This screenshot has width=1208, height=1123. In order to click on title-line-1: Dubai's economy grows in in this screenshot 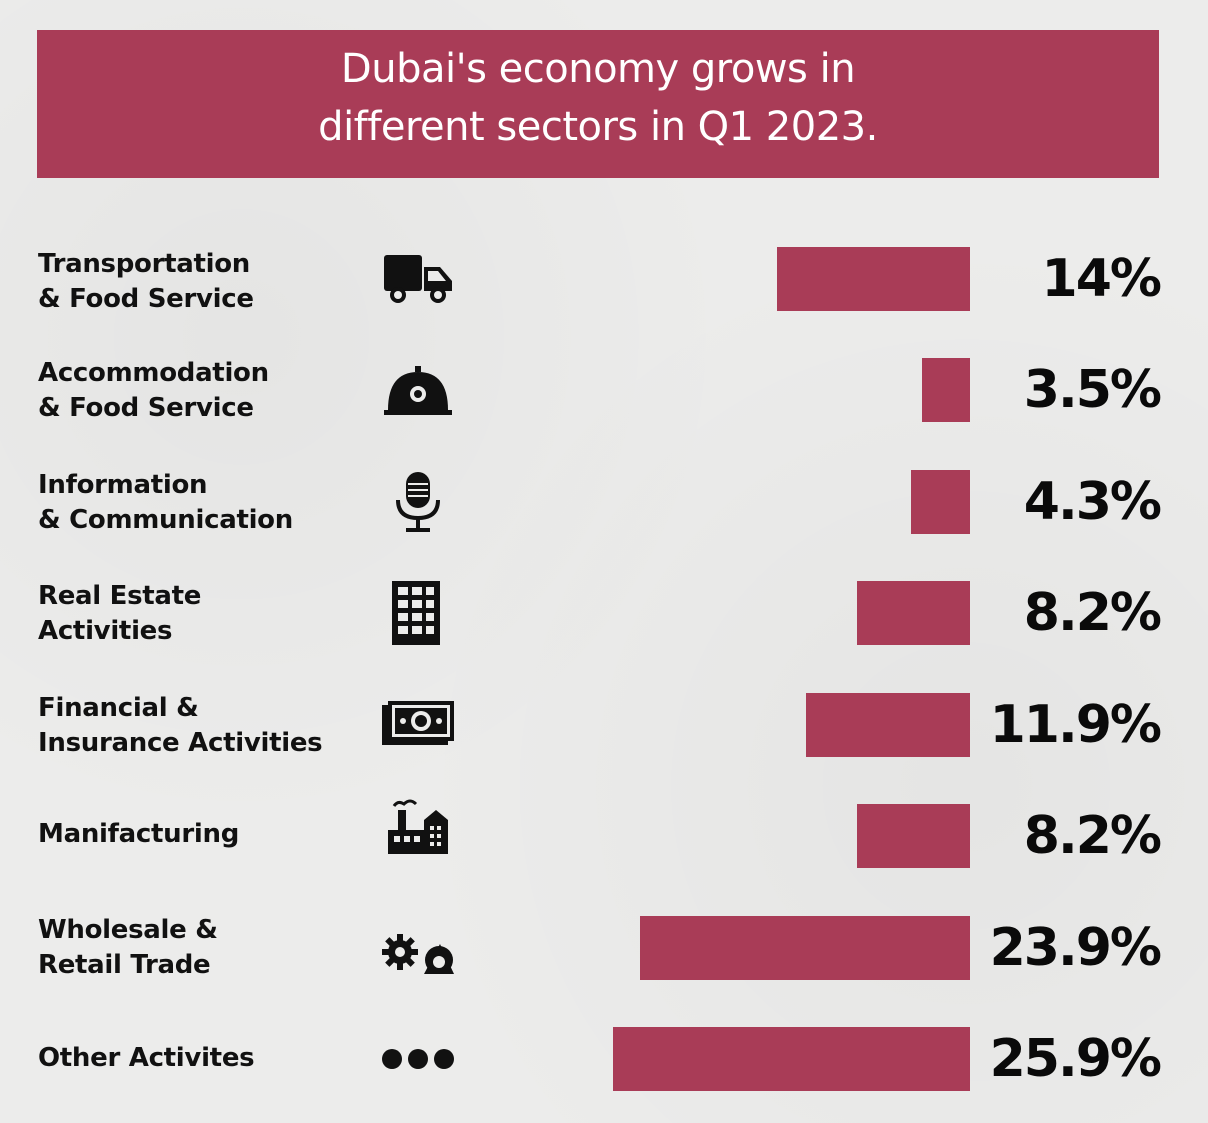, I will do `click(598, 69)`.